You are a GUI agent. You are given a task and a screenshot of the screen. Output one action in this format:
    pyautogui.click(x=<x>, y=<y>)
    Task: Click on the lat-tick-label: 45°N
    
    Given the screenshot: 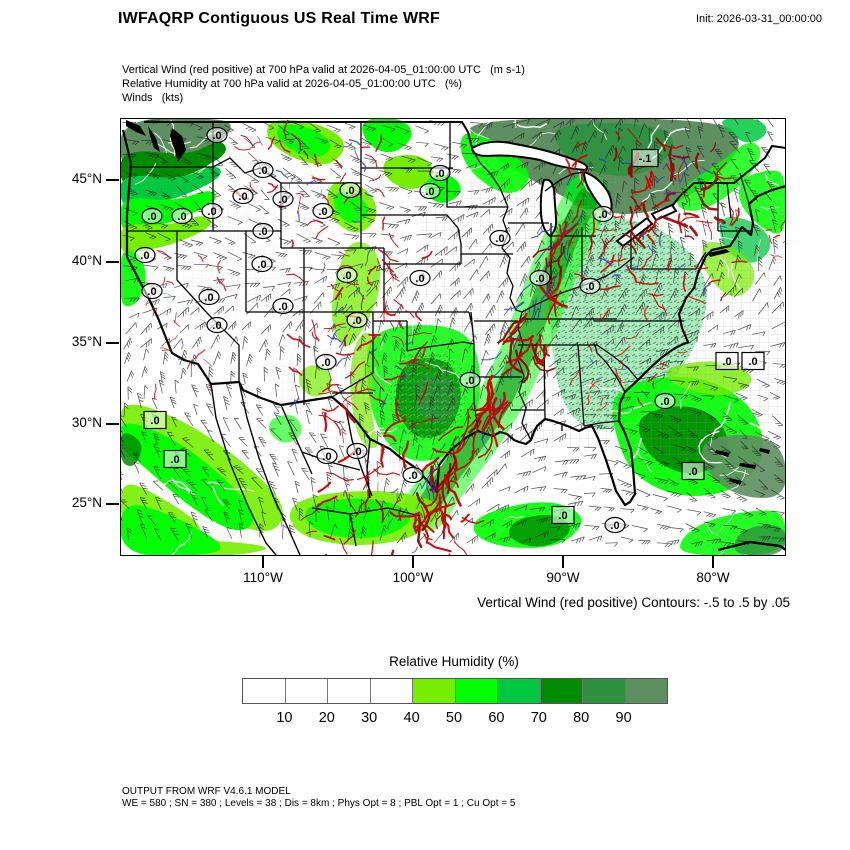 What is the action you would take?
    pyautogui.click(x=86, y=178)
    